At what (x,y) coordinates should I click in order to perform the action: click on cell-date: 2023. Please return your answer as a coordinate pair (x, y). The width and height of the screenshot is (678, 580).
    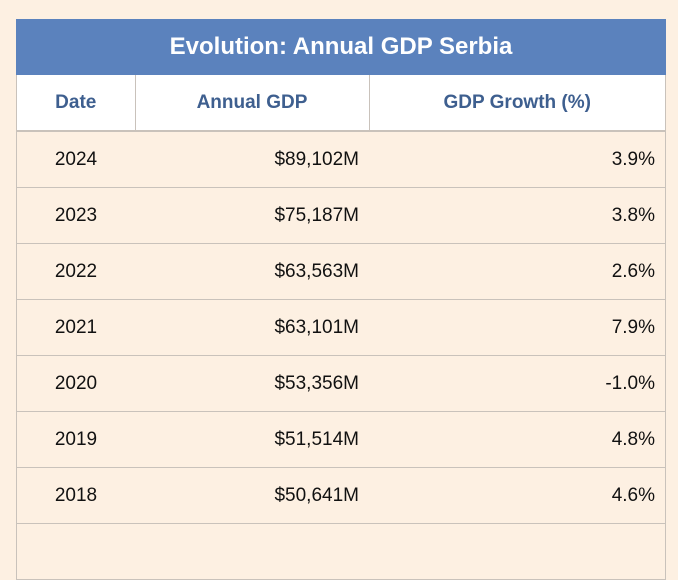
    Looking at the image, I should click on (76, 215).